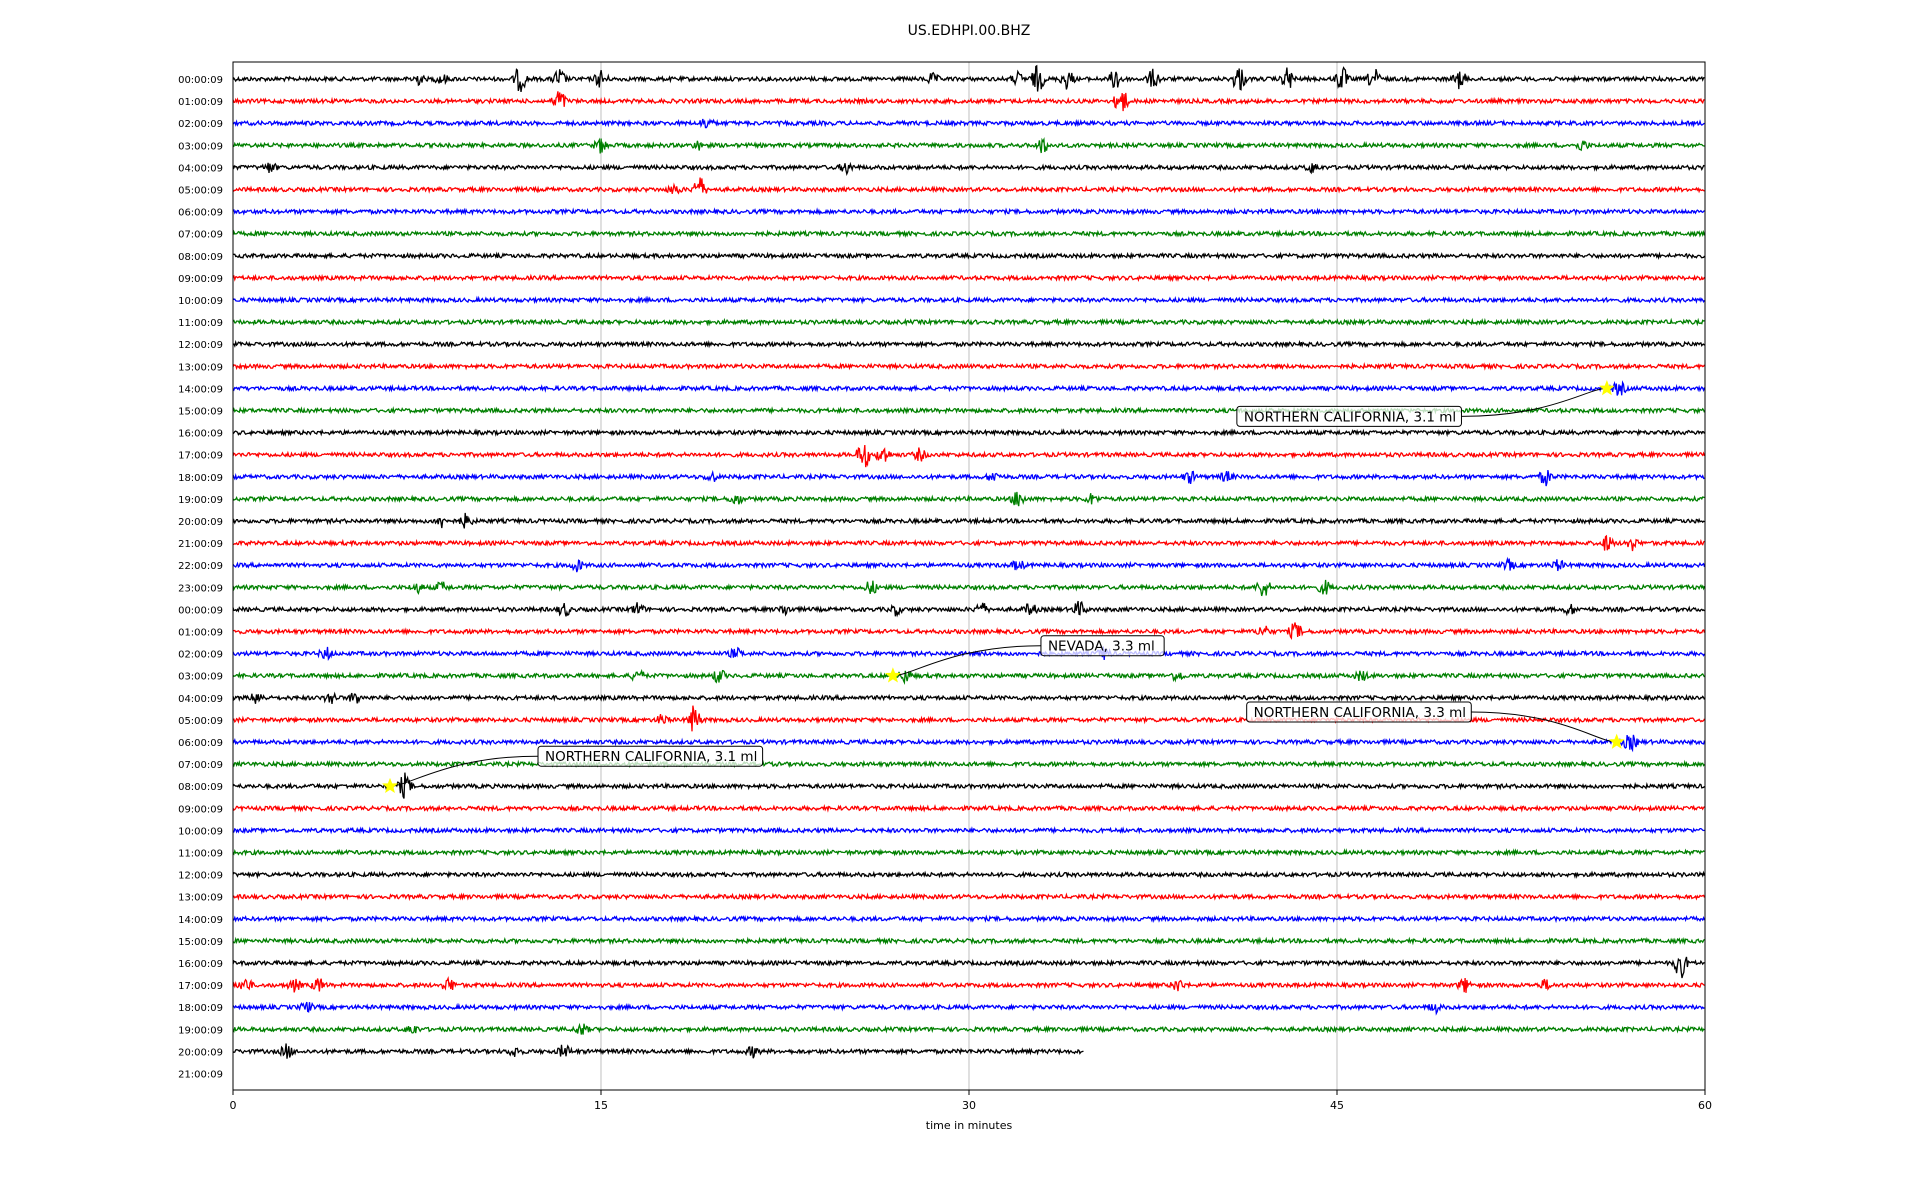 This screenshot has width=1920, height=1200. What do you see at coordinates (601, 1105) in the screenshot?
I see `x-tick-label: 15` at bounding box center [601, 1105].